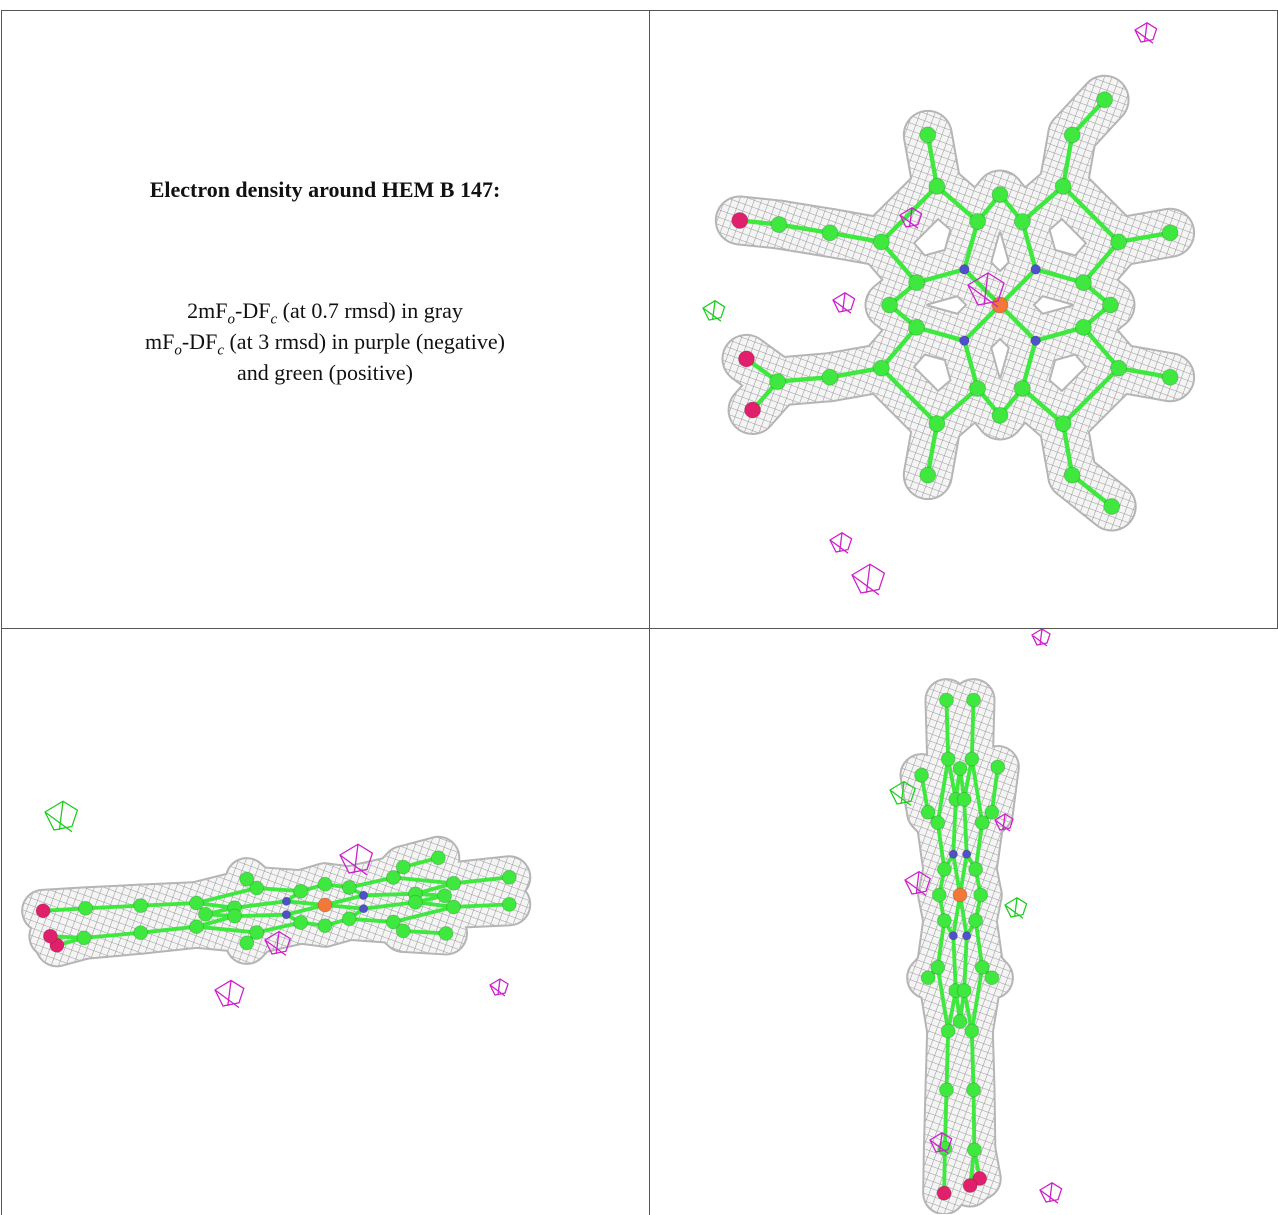 This screenshot has height=1215, width=1278. I want to click on text: 2mF, so click(207, 310).